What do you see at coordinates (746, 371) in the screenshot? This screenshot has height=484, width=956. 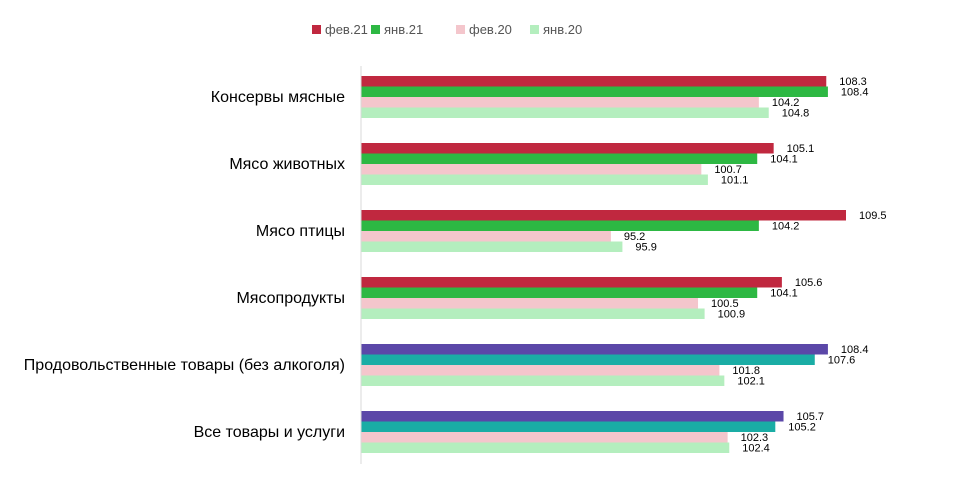 I see `data-label: 101.8` at bounding box center [746, 371].